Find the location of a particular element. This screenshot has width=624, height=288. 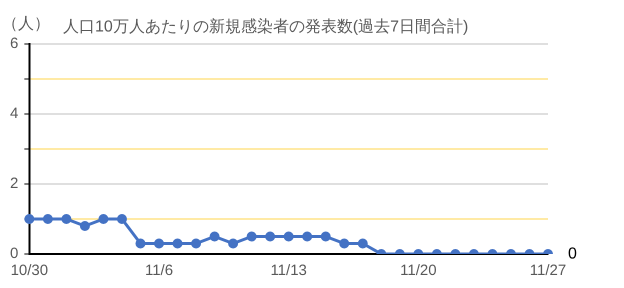

y-tick-label: 2 is located at coordinates (14, 183).